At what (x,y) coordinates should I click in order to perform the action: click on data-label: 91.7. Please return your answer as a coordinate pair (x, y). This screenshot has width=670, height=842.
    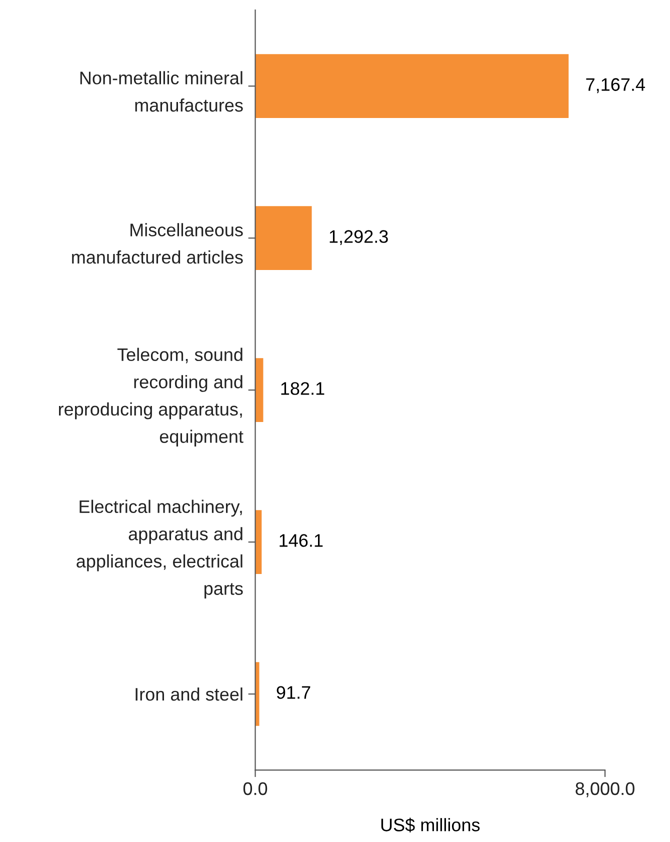
    Looking at the image, I should click on (293, 692).